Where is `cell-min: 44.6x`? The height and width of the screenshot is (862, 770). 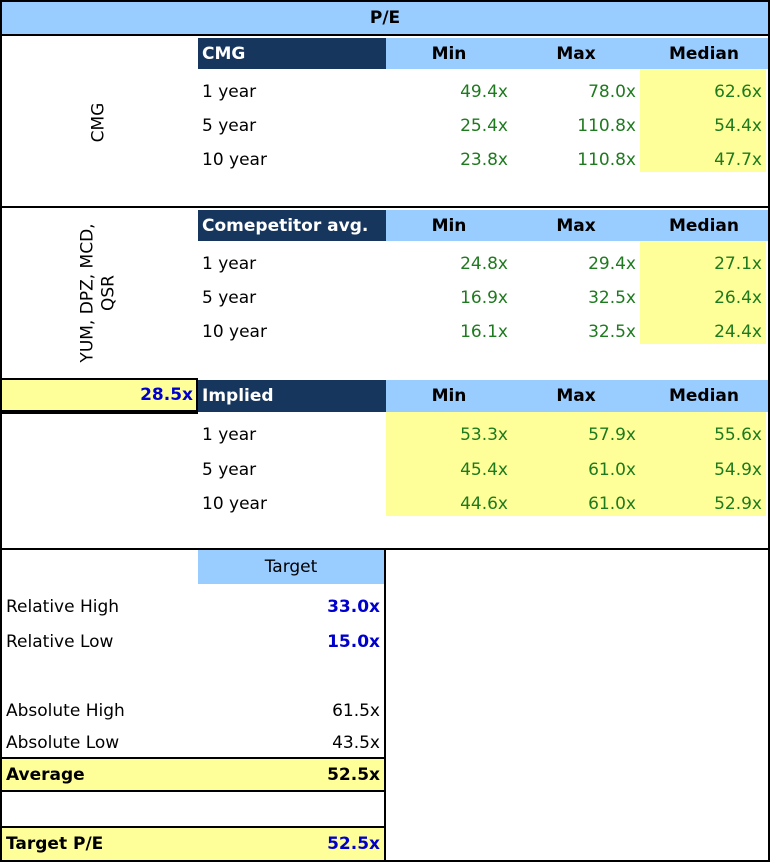 cell-min: 44.6x is located at coordinates (484, 504).